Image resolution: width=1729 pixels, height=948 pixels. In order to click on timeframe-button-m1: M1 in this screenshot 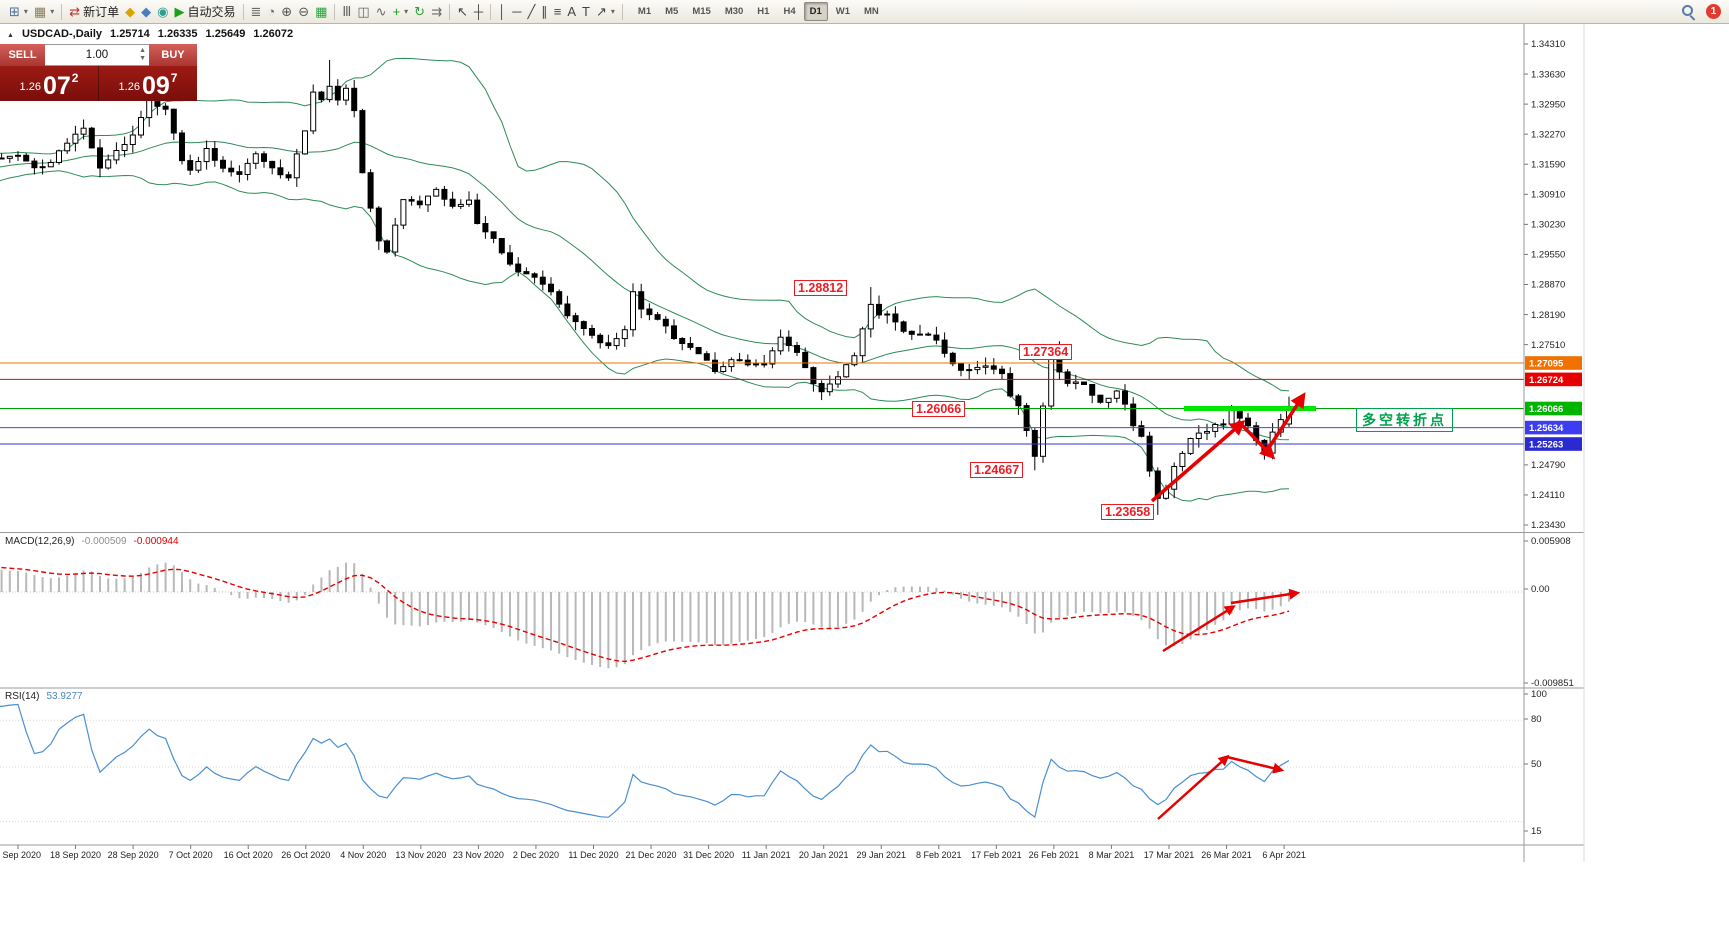, I will do `click(644, 11)`.